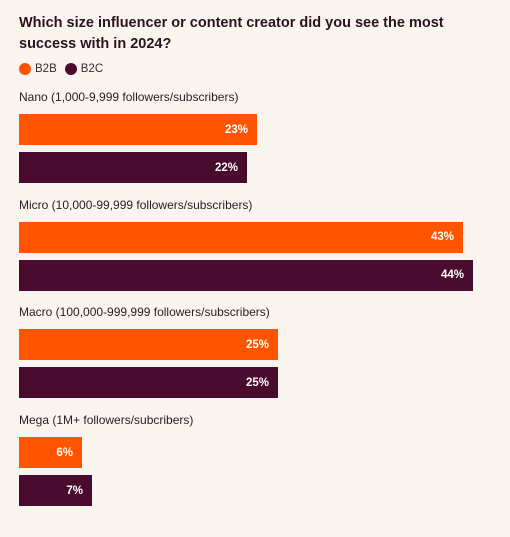 The width and height of the screenshot is (510, 537). I want to click on legend-item-b2c: B2C, so click(84, 69).